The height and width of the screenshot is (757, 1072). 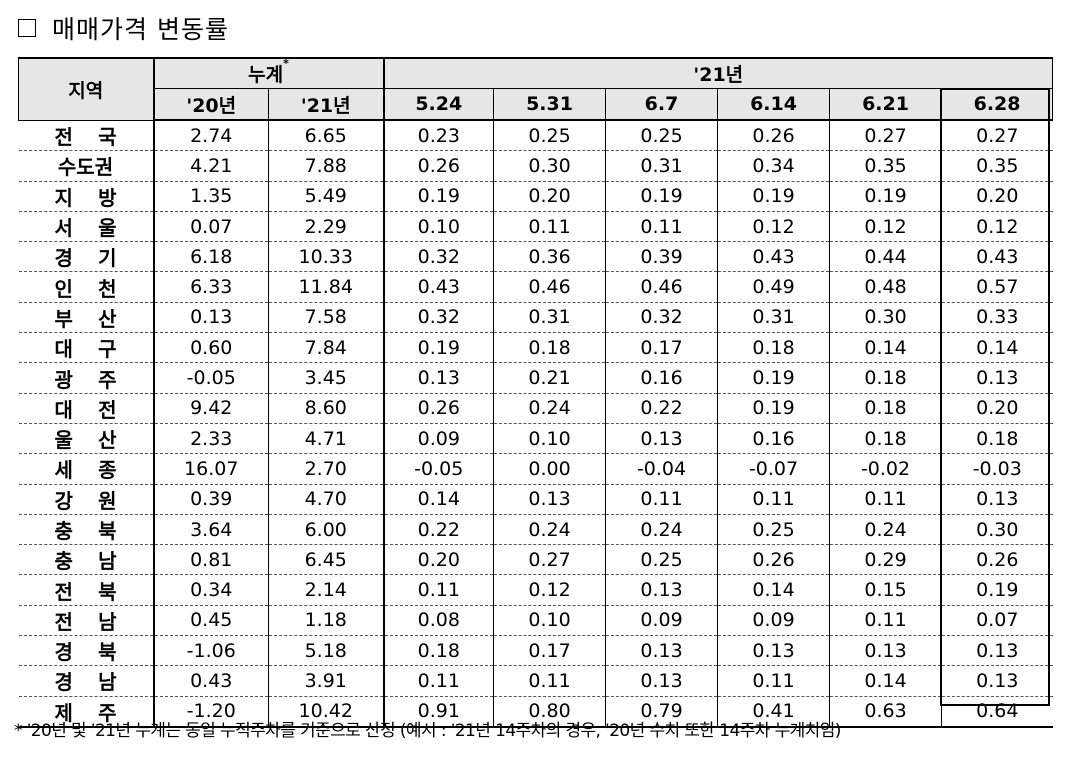 What do you see at coordinates (718, 73) in the screenshot?
I see `year-group-header: '21년` at bounding box center [718, 73].